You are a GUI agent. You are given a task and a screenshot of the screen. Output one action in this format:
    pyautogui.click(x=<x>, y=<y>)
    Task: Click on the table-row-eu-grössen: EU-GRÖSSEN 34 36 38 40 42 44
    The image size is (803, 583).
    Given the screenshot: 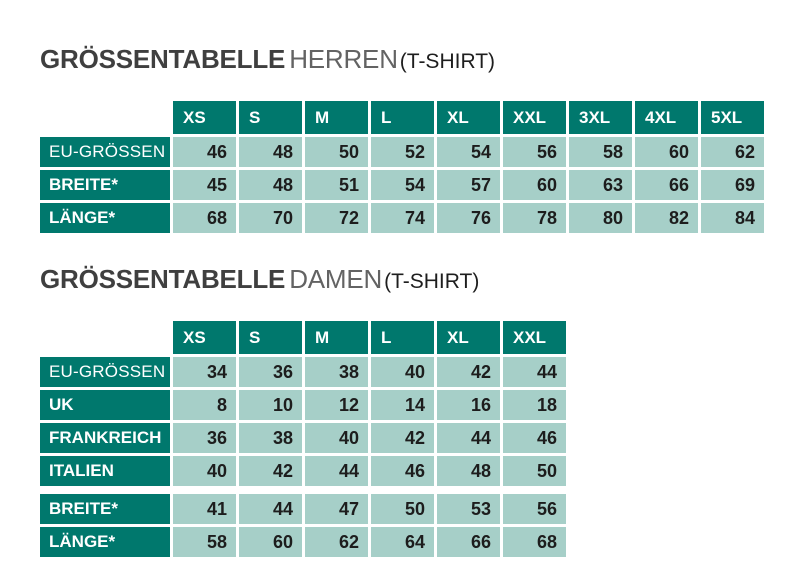 What is the action you would take?
    pyautogui.click(x=421, y=372)
    